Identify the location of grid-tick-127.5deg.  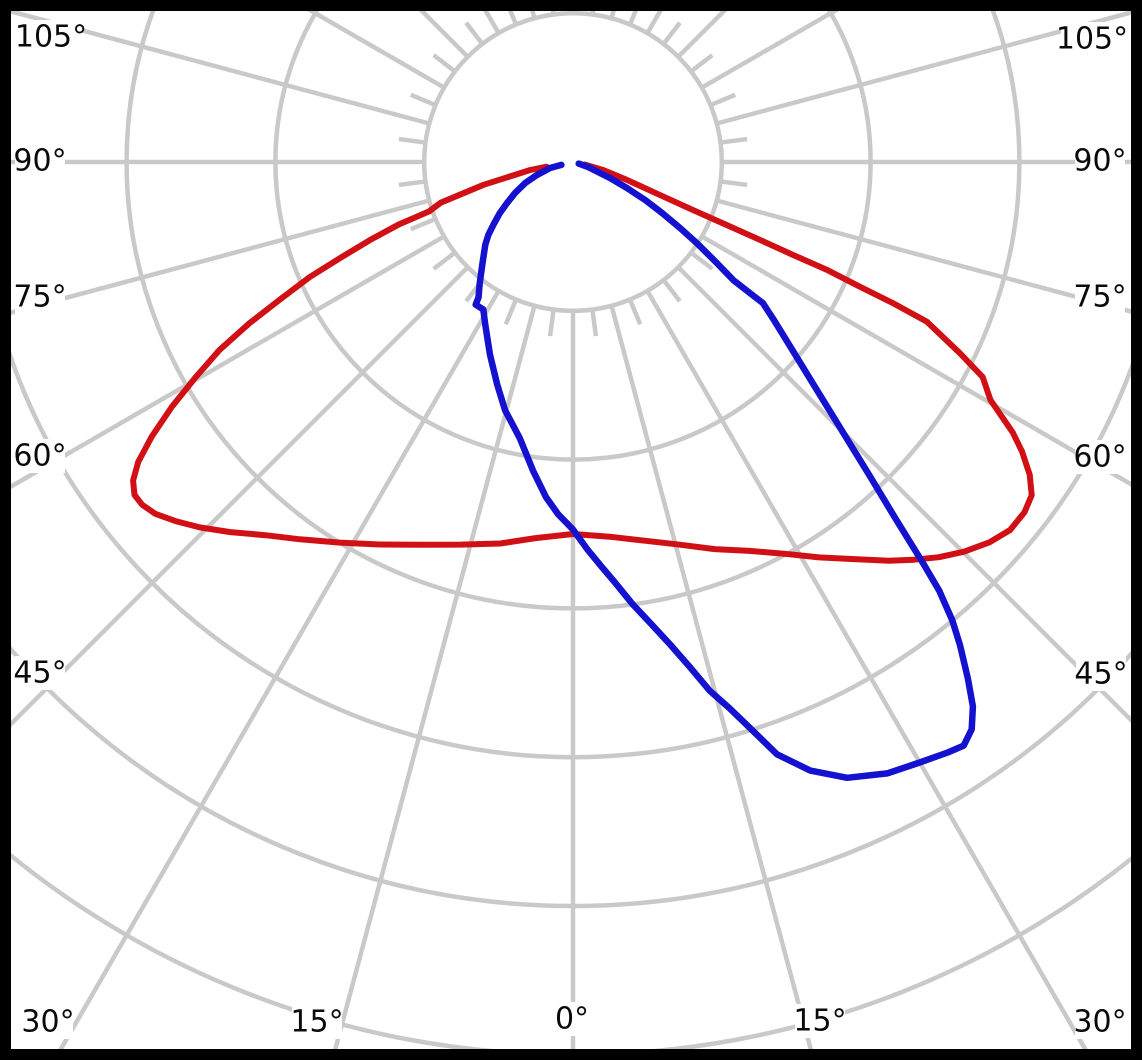
(701, 63).